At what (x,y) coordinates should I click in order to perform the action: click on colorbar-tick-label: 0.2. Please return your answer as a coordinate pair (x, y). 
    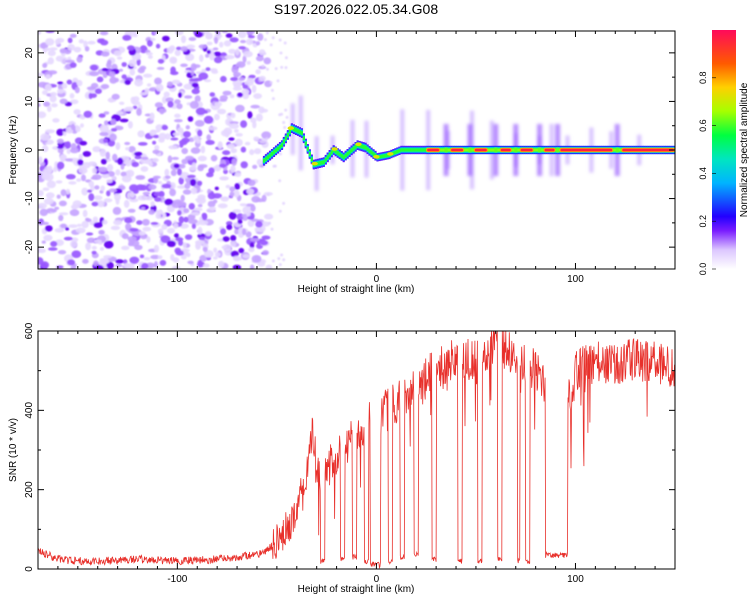
    Looking at the image, I should click on (703, 221).